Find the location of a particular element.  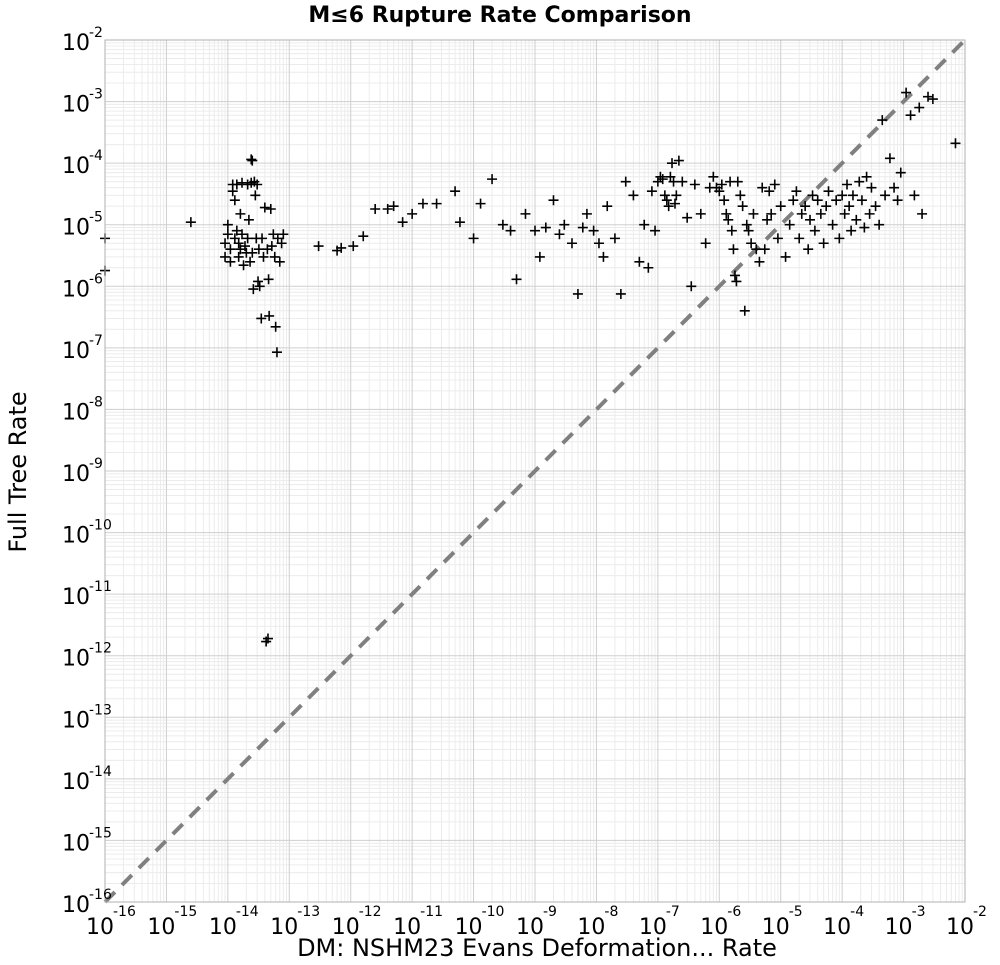

y-tick-label: 10 -9 is located at coordinates (82, 471).